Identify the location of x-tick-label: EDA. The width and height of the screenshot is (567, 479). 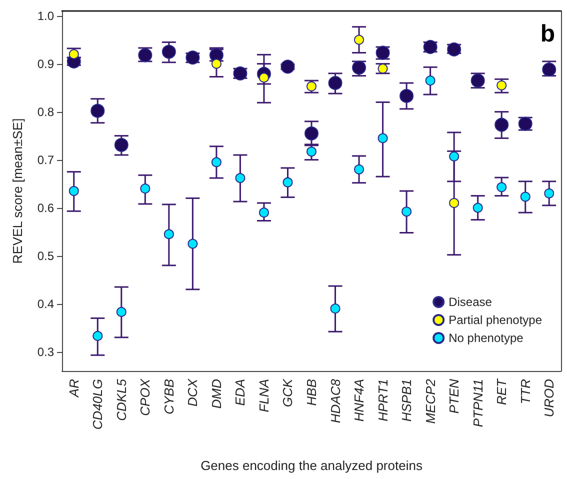
(240, 392).